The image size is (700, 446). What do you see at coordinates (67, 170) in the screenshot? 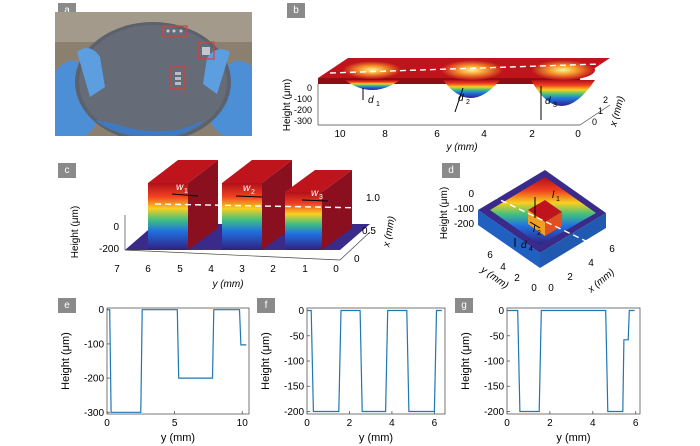
I see `panel-label-c: c` at bounding box center [67, 170].